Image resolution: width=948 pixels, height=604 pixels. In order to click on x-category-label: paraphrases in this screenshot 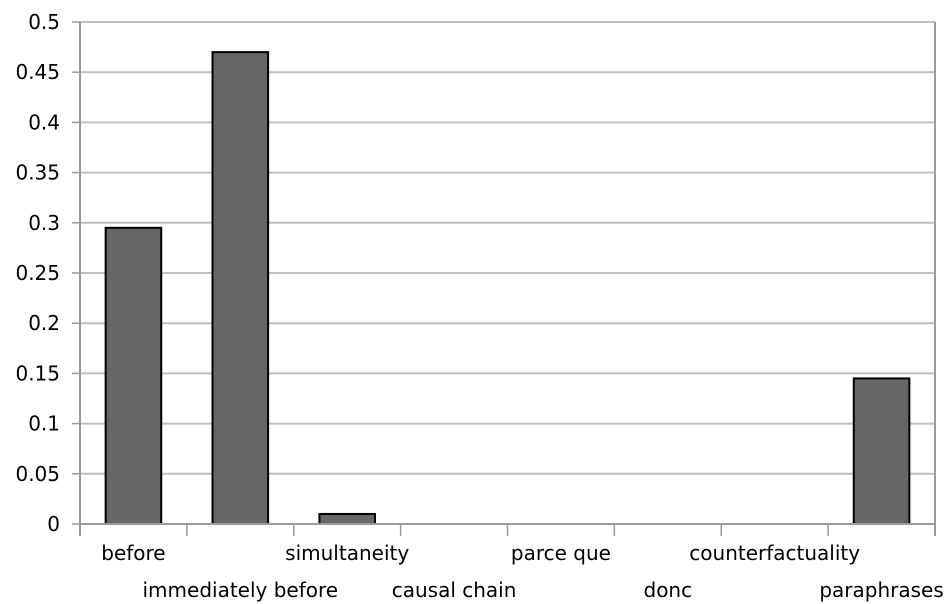, I will do `click(881, 590)`.